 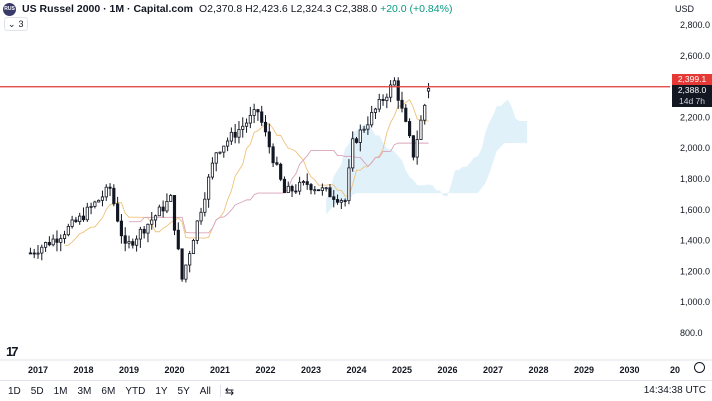 What do you see at coordinates (684, 9) in the screenshot?
I see `currency-label: USD` at bounding box center [684, 9].